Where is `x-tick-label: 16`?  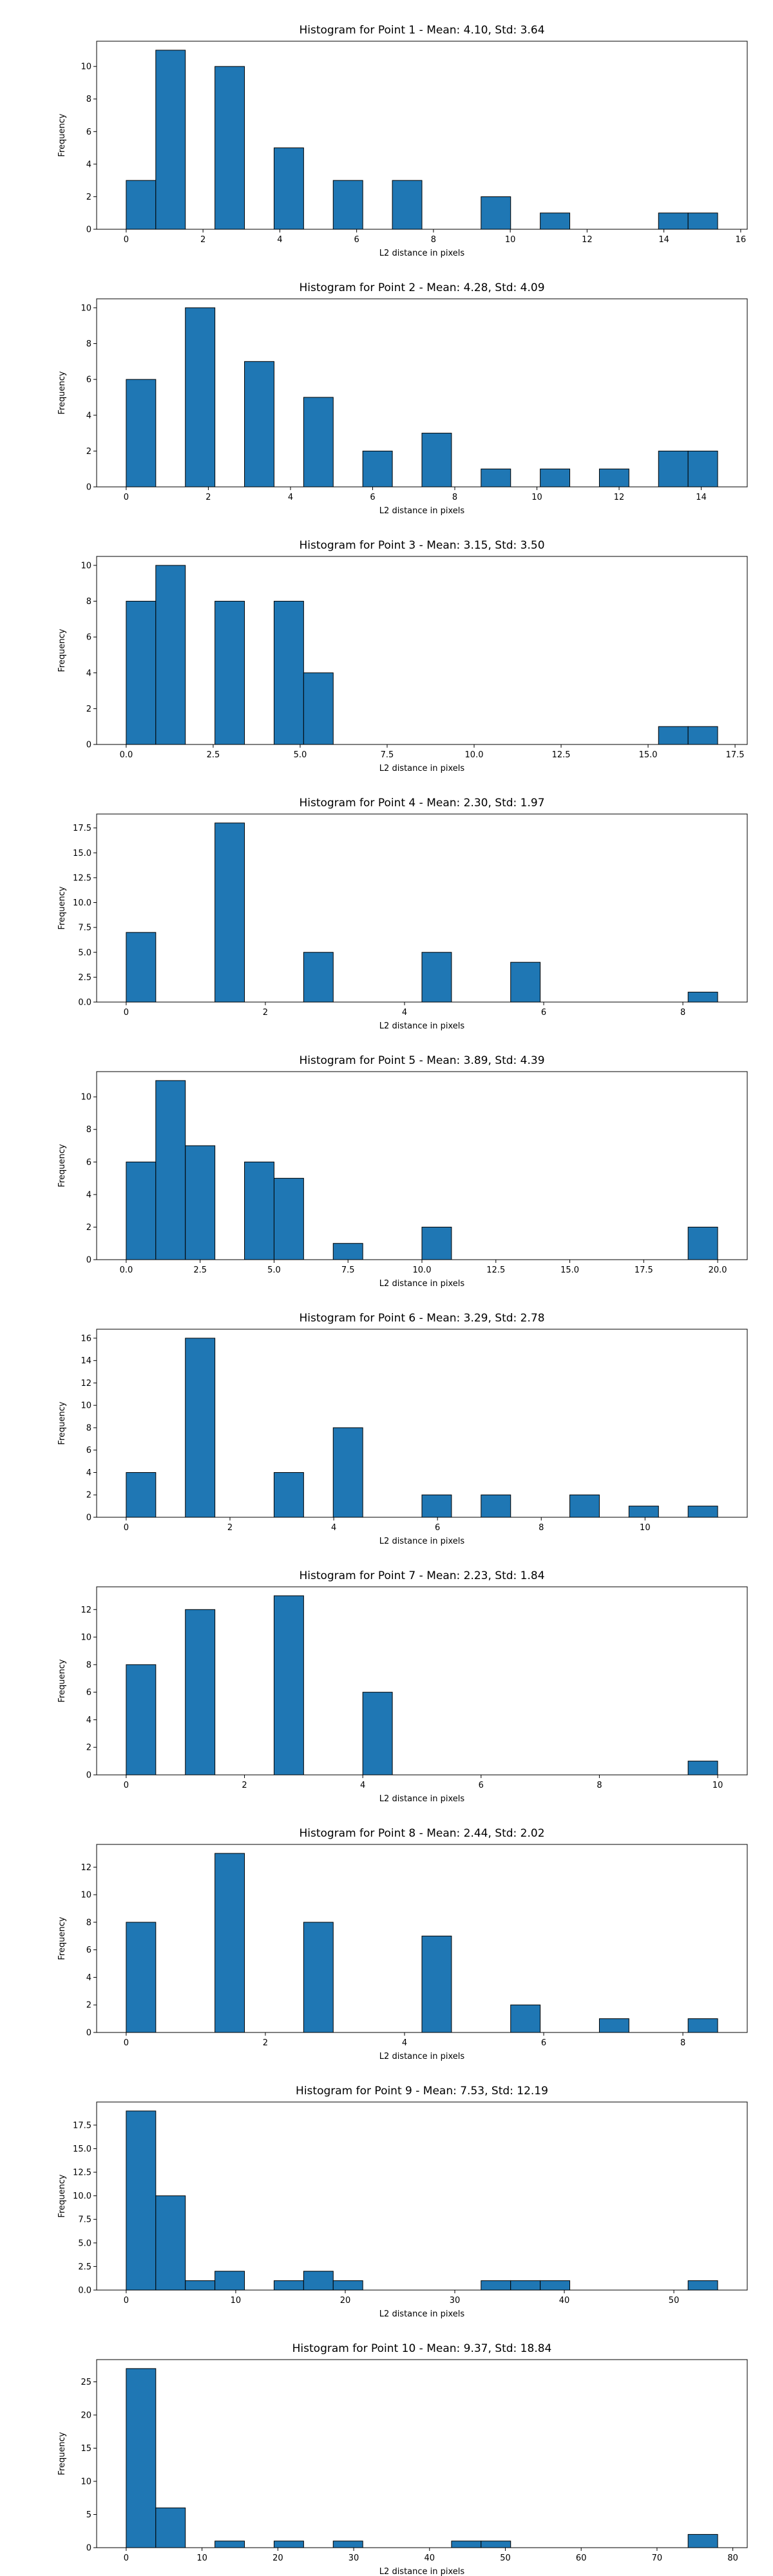 x-tick-label: 16 is located at coordinates (741, 240).